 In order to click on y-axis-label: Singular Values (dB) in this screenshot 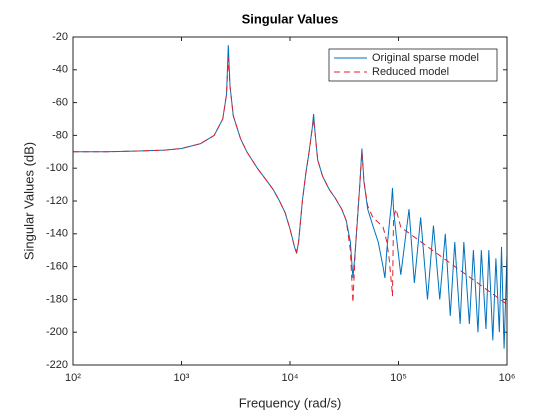, I will do `click(28, 201)`.